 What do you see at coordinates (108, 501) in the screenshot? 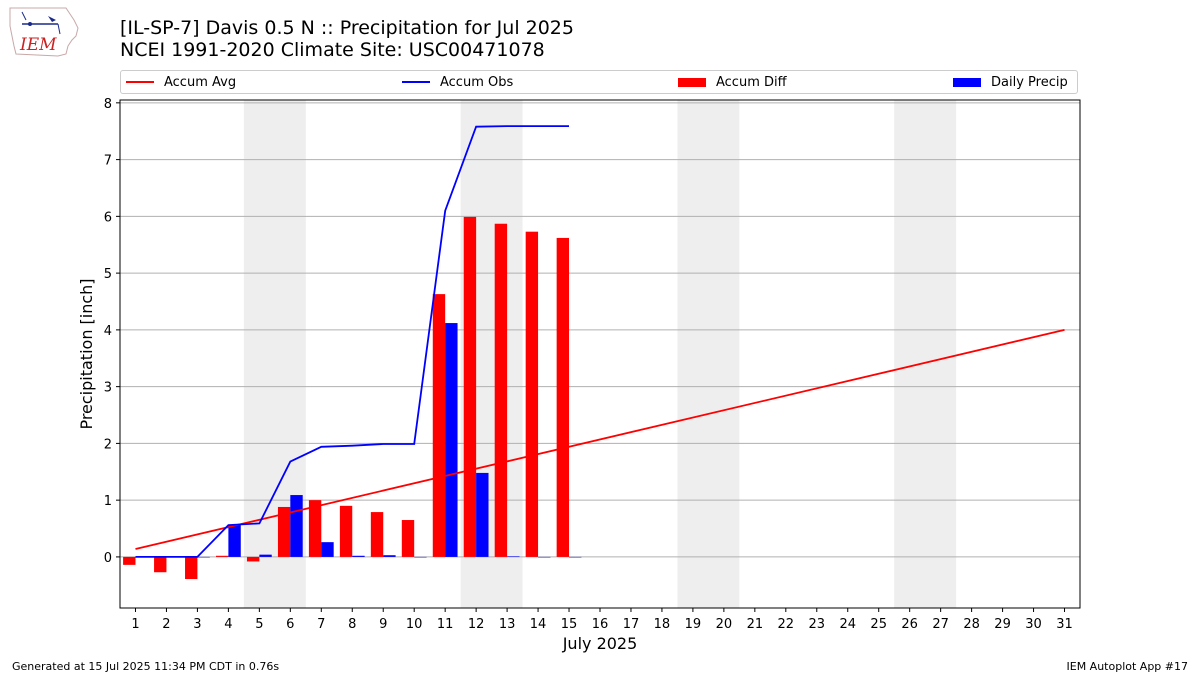
I see `y-tick-label-1: 1` at bounding box center [108, 501].